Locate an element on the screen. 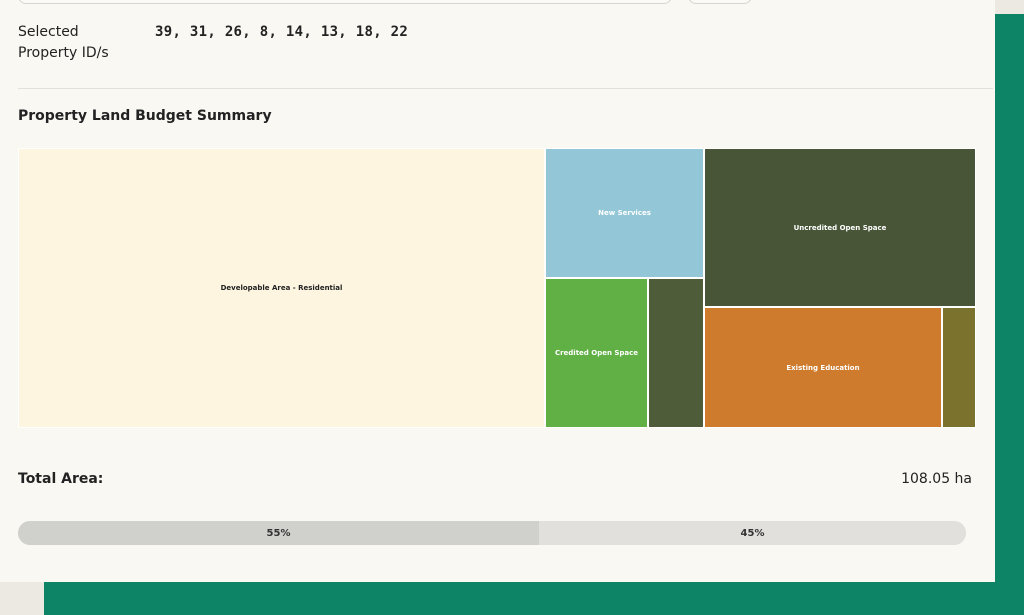  segment-label: 55% is located at coordinates (278, 533).